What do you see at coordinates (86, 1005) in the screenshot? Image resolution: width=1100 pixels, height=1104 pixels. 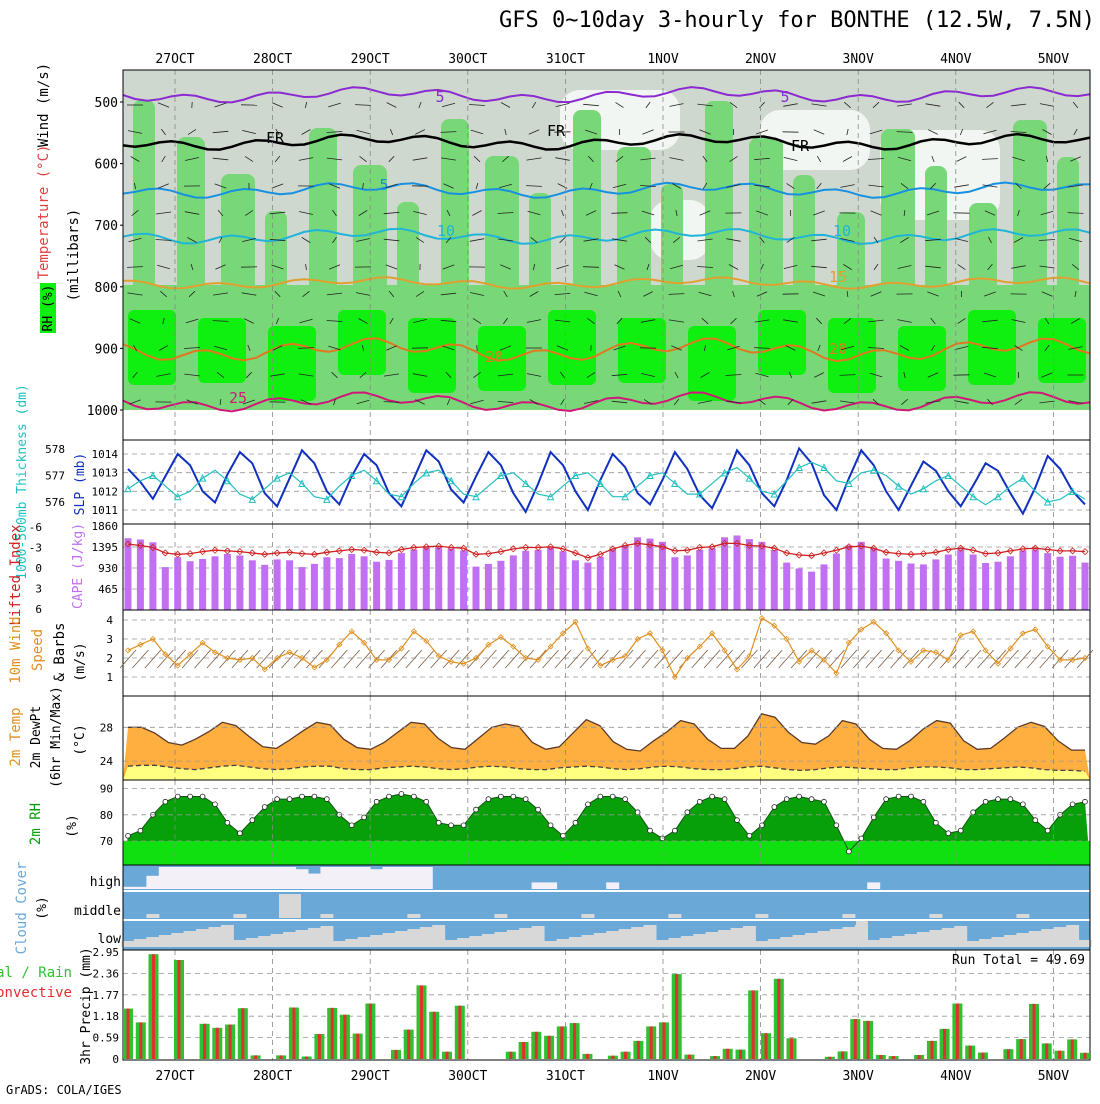 I see `precip-axis-label: 3hr Precip (mm)` at bounding box center [86, 1005].